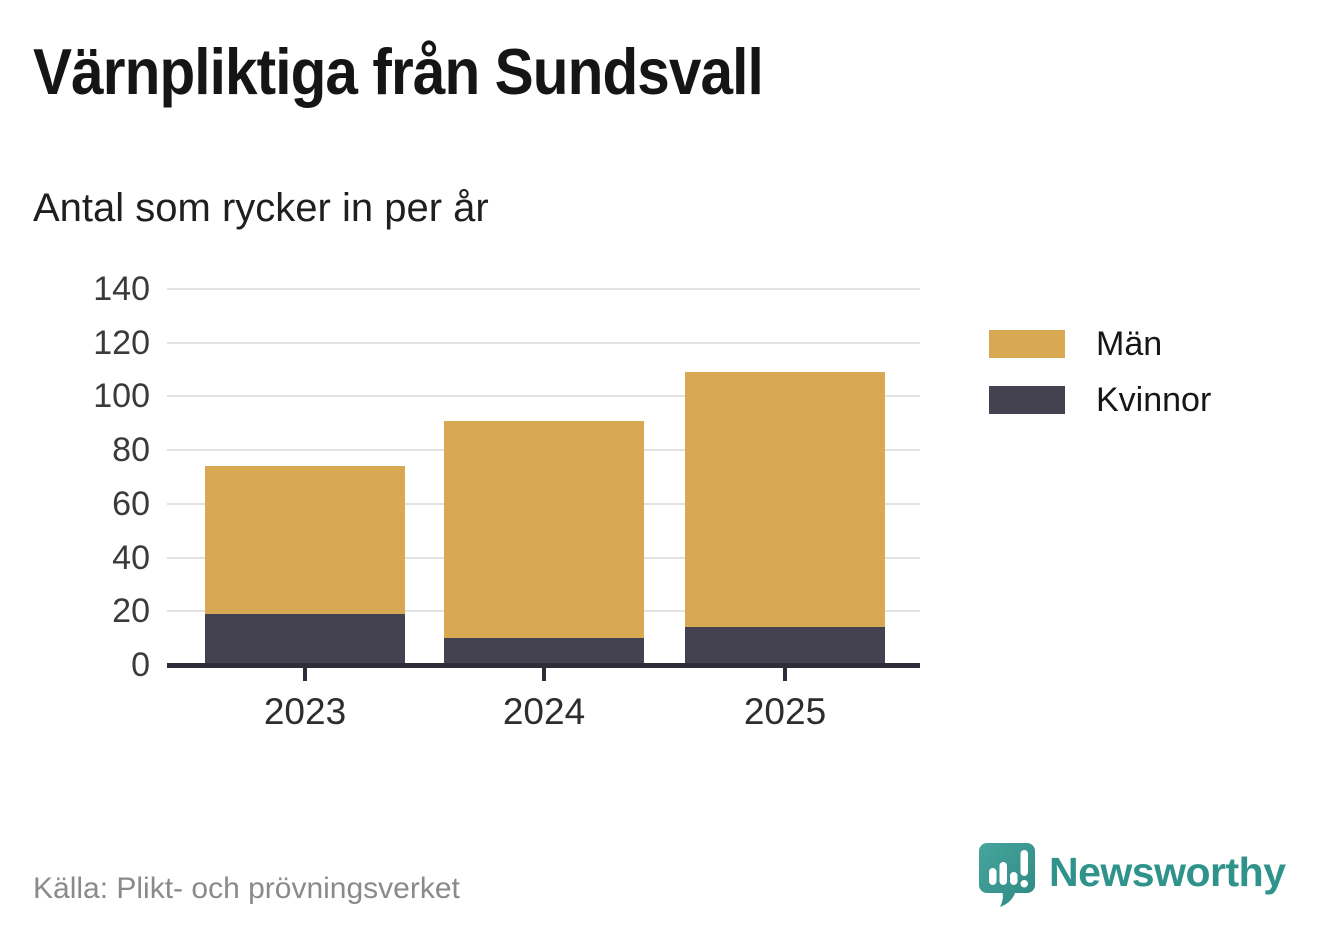 This screenshot has width=1322, height=939. I want to click on x-axis-label: 2024, so click(544, 711).